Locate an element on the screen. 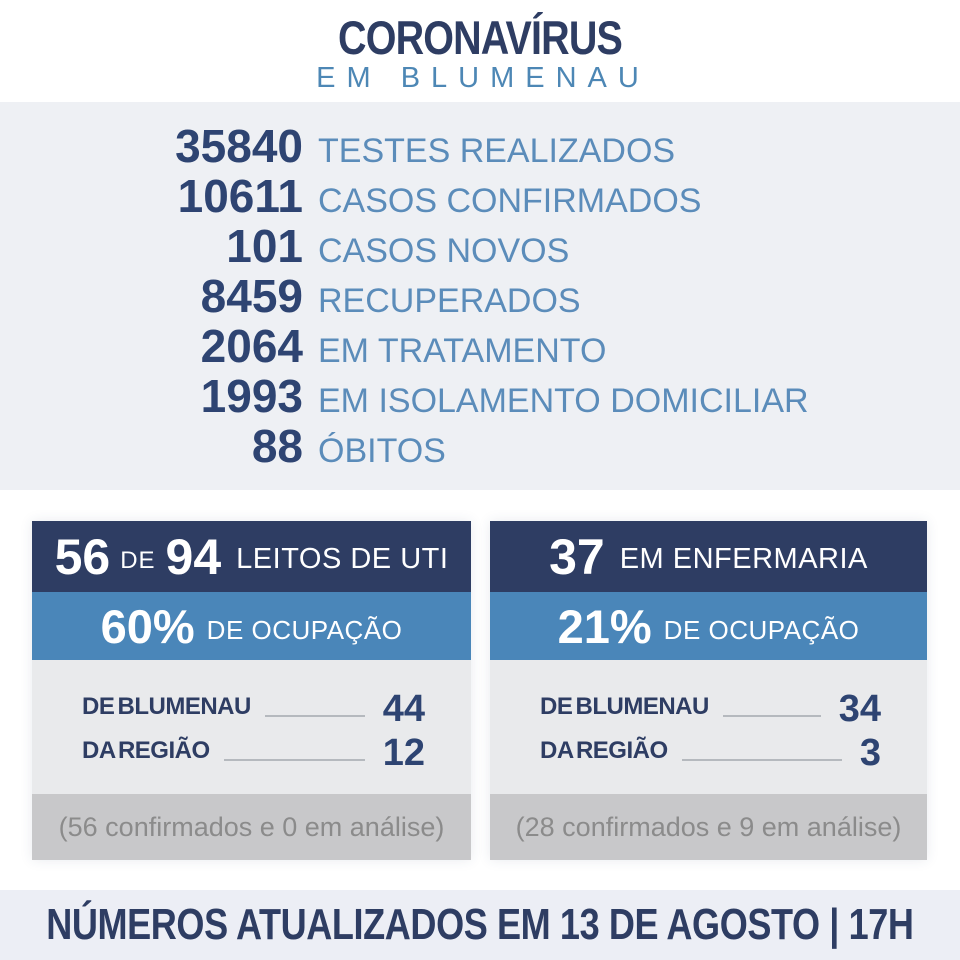 The height and width of the screenshot is (960, 960). uti-occupancy-label: DE OCUPAÇÃO is located at coordinates (304, 629).